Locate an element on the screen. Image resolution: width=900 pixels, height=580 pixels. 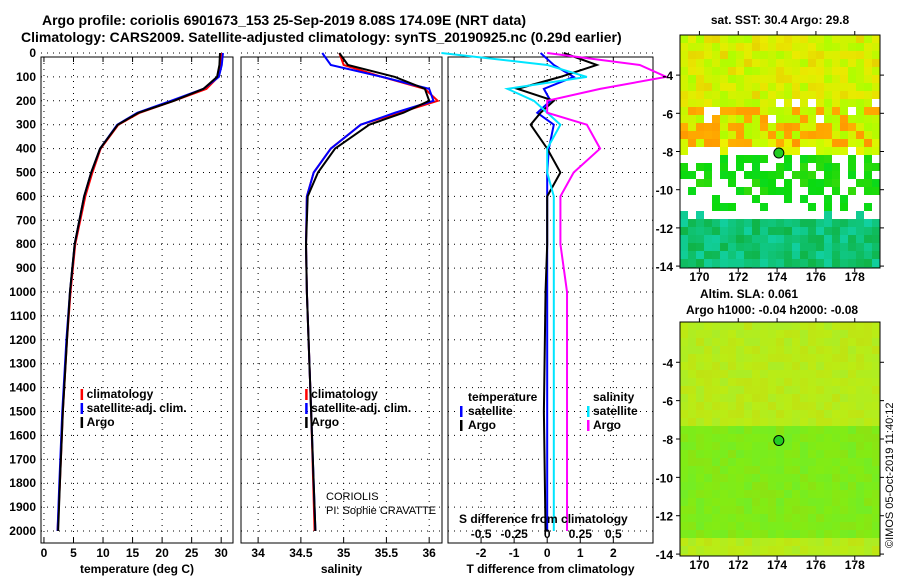
x-tick-label: 30 is located at coordinates (222, 553).